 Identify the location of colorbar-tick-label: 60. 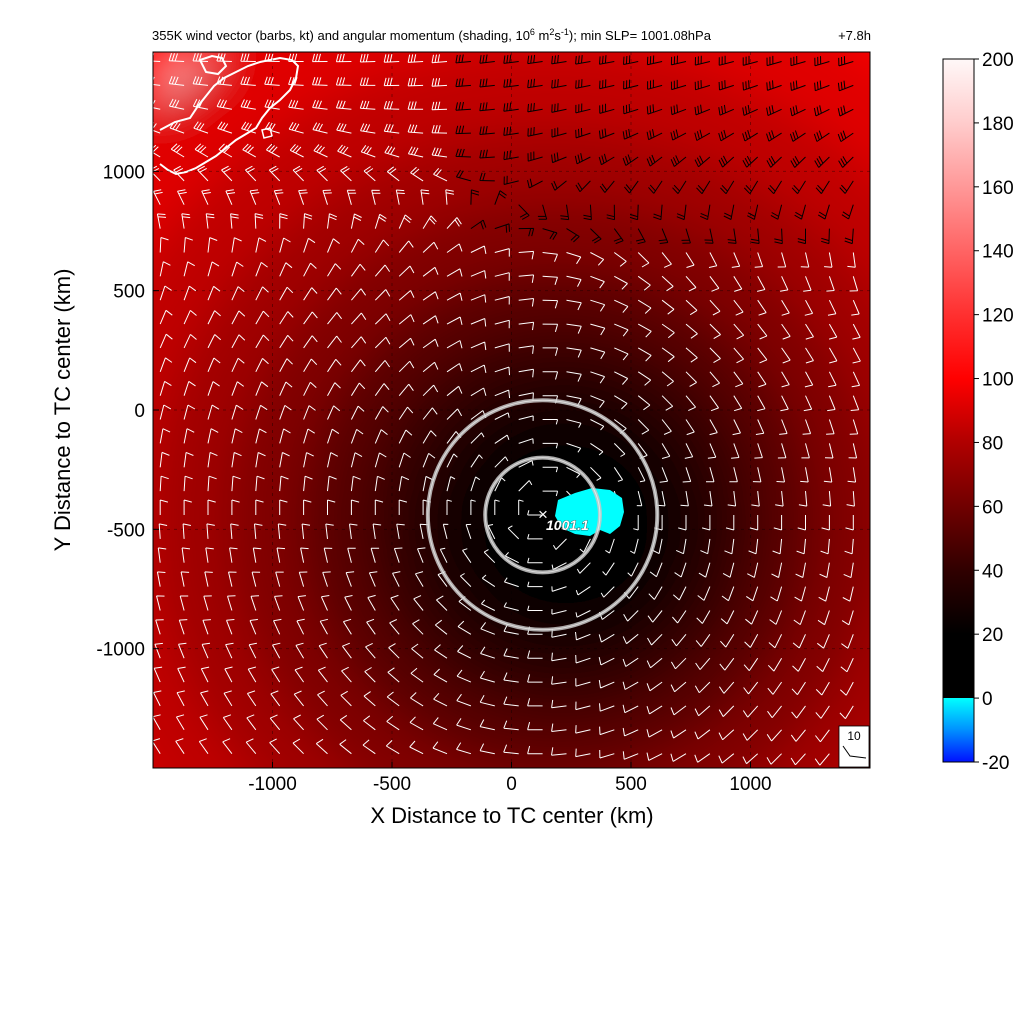
(992, 507).